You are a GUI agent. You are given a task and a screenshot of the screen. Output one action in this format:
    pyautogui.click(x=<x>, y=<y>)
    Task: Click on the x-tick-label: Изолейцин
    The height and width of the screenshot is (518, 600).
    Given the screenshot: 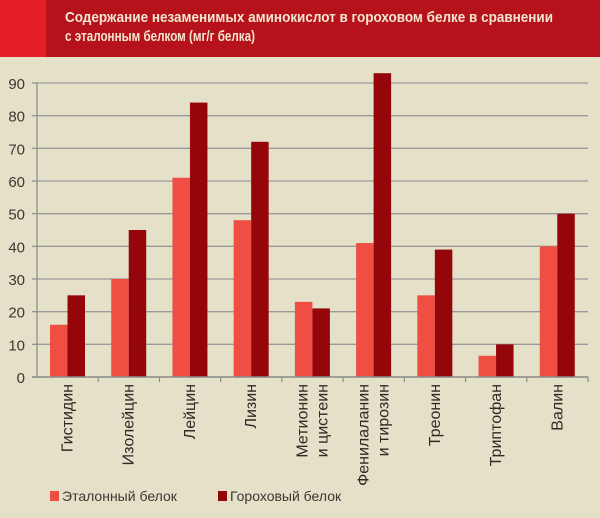 What is the action you would take?
    pyautogui.click(x=129, y=424)
    